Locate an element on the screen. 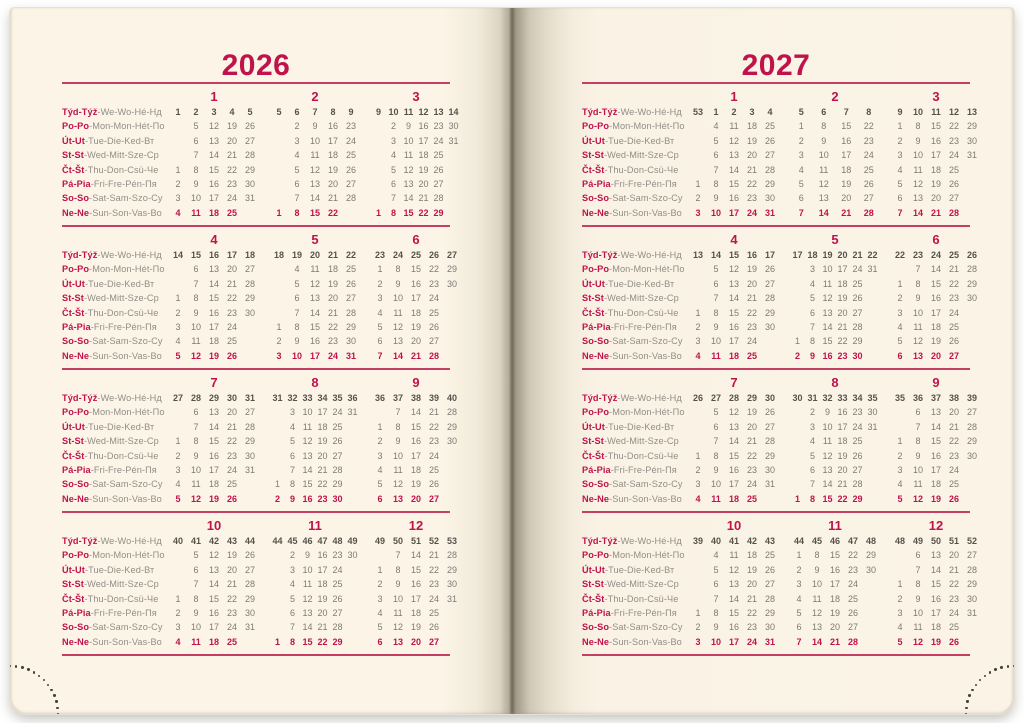 Image resolution: width=1024 pixels, height=723 pixels. week-number-cell: 11 is located at coordinates (936, 112).